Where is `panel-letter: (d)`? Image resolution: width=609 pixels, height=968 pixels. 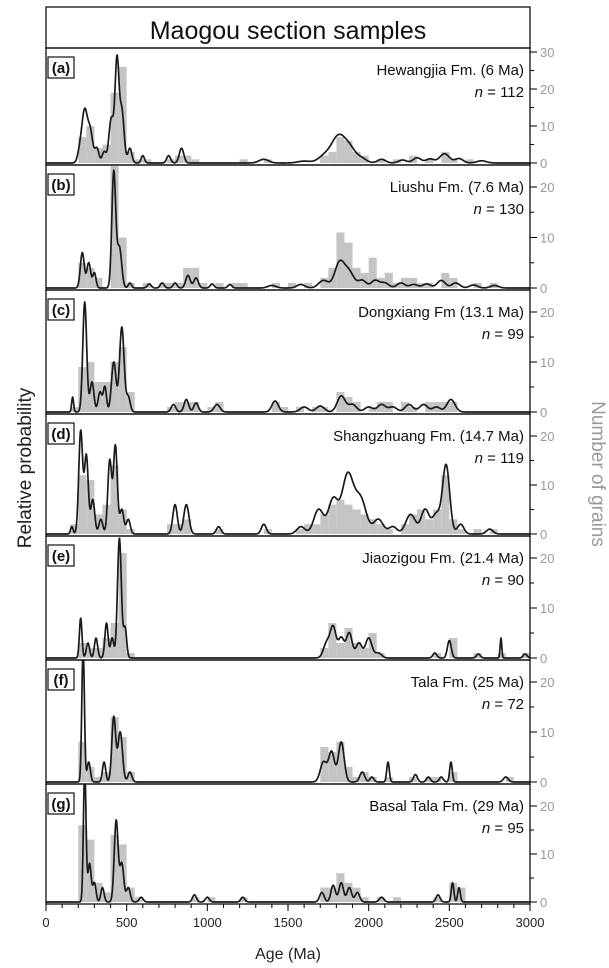
panel-letter: (d) is located at coordinates (60, 434).